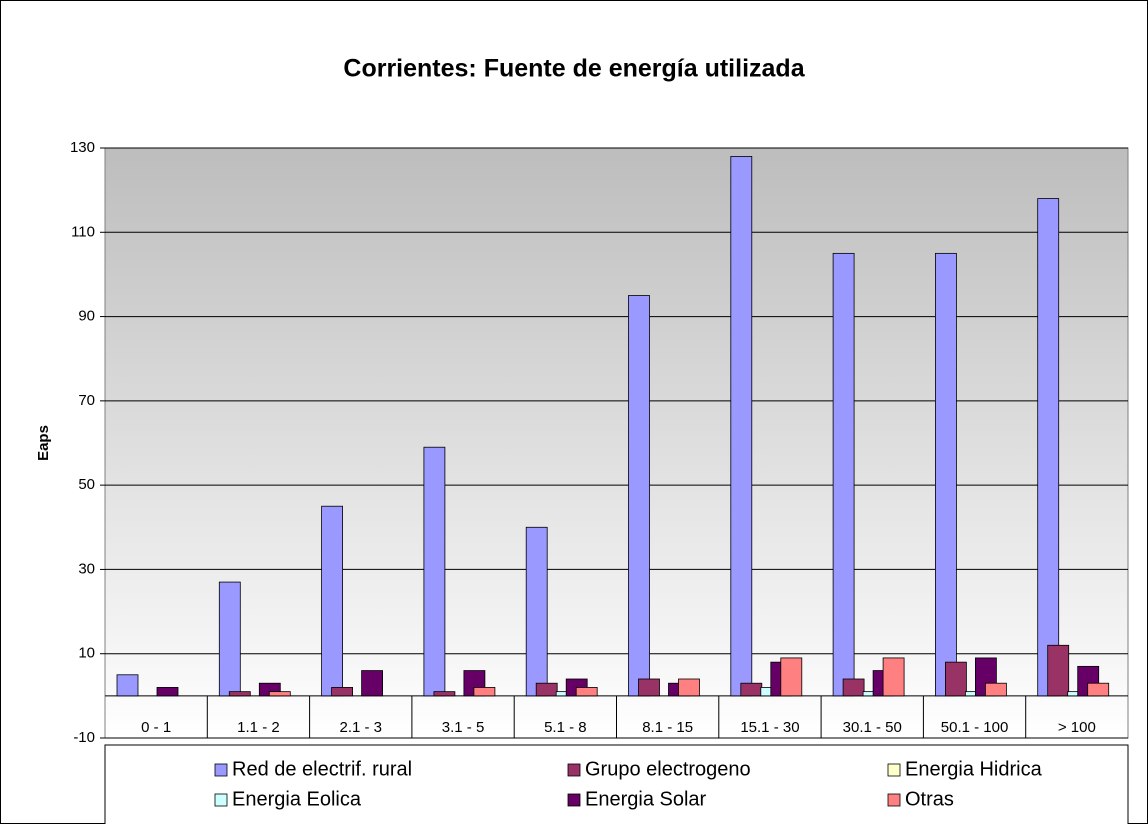 This screenshot has width=1148, height=824. What do you see at coordinates (86, 484) in the screenshot?
I see `y-tick-label: 50` at bounding box center [86, 484].